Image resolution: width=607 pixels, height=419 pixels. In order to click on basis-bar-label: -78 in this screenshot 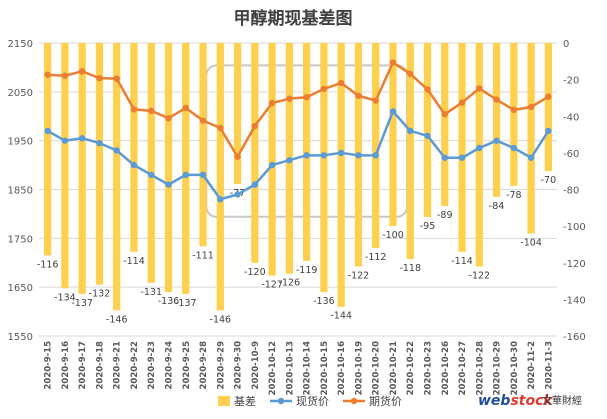, I will do `click(514, 195)`.